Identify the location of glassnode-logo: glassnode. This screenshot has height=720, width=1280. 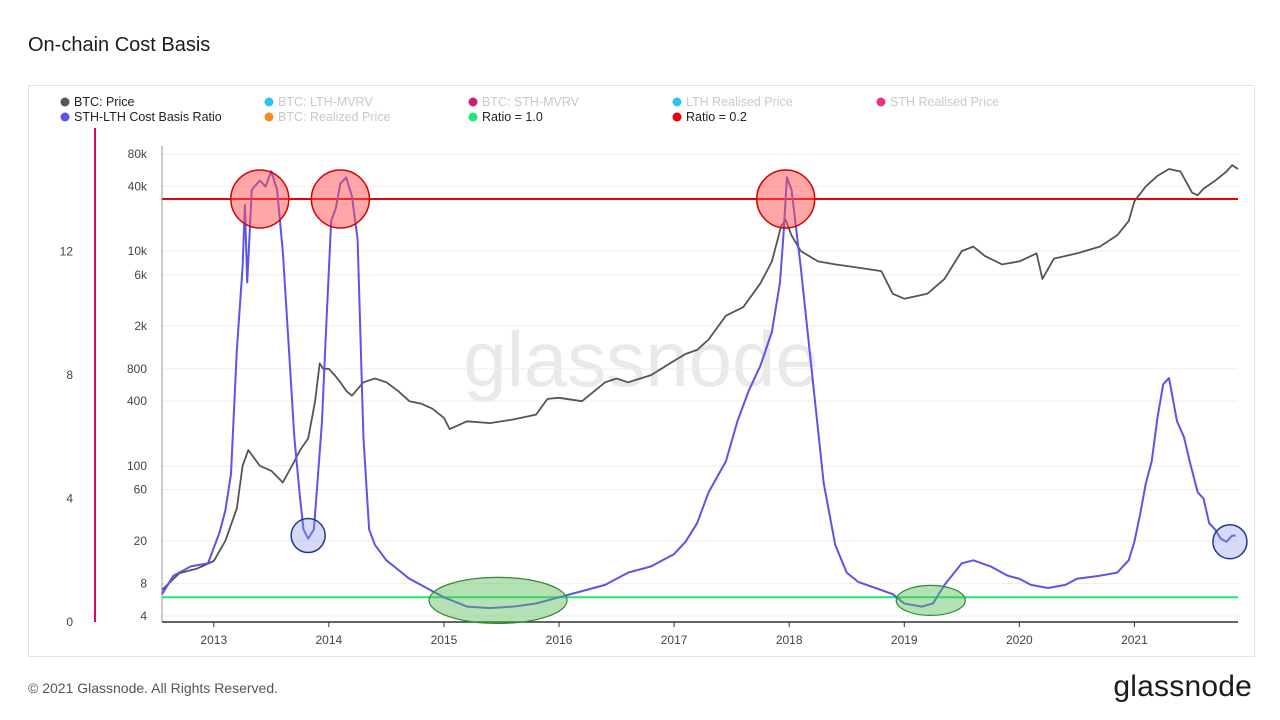
(1182, 686).